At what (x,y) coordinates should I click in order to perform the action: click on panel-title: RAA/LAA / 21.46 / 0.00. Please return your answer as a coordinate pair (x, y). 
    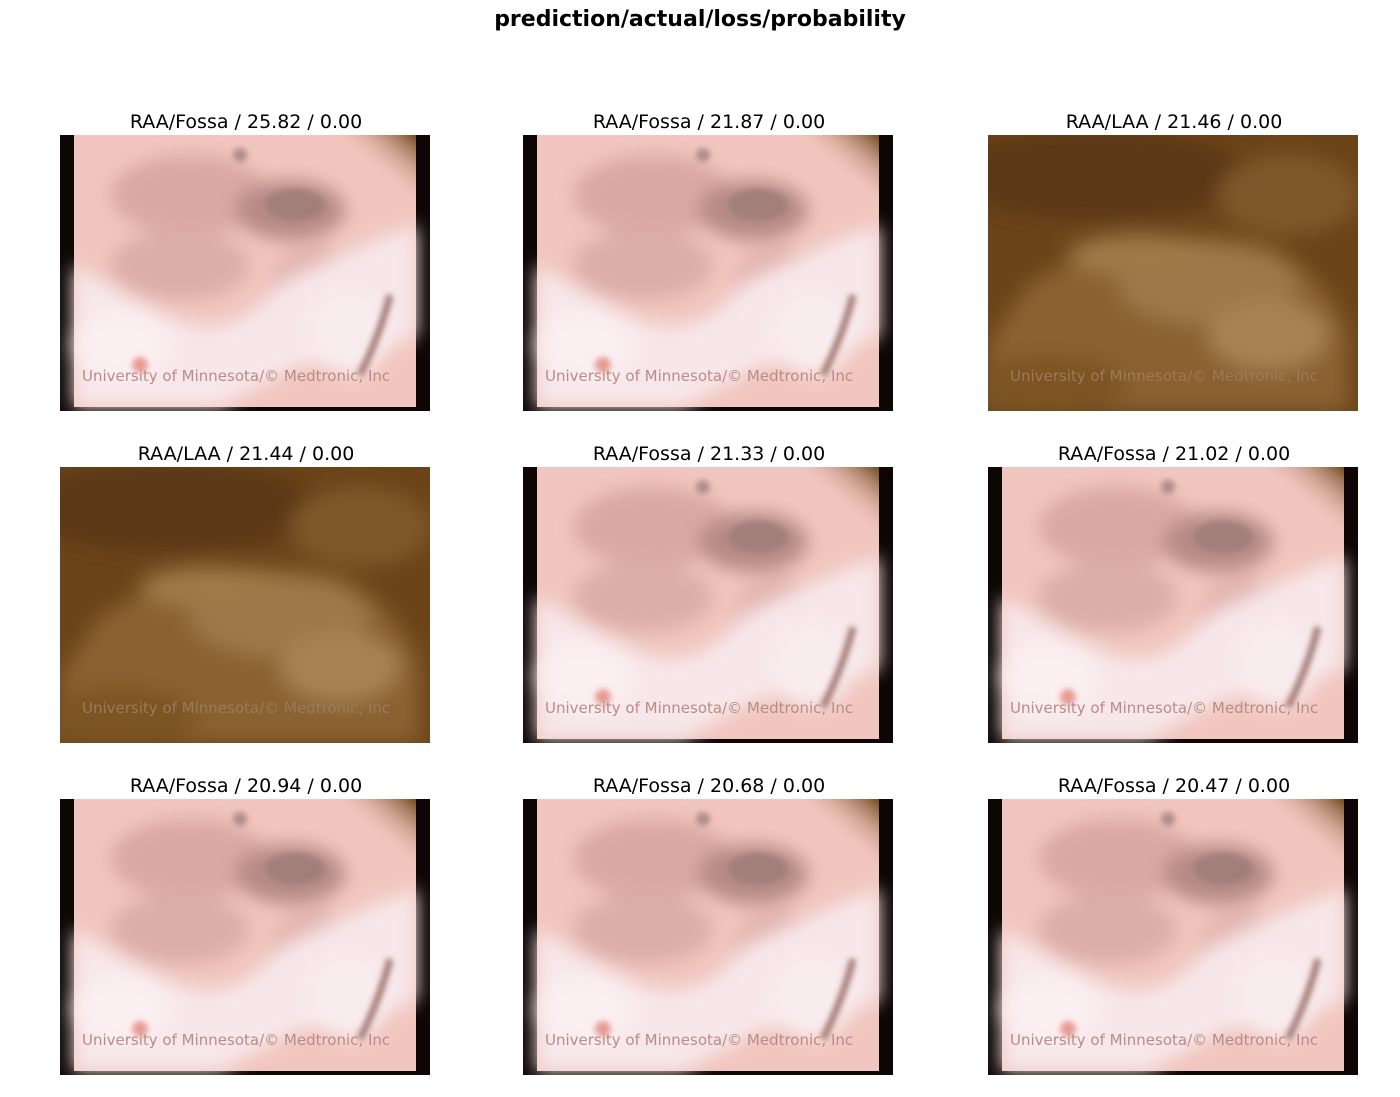
    Looking at the image, I should click on (1174, 122).